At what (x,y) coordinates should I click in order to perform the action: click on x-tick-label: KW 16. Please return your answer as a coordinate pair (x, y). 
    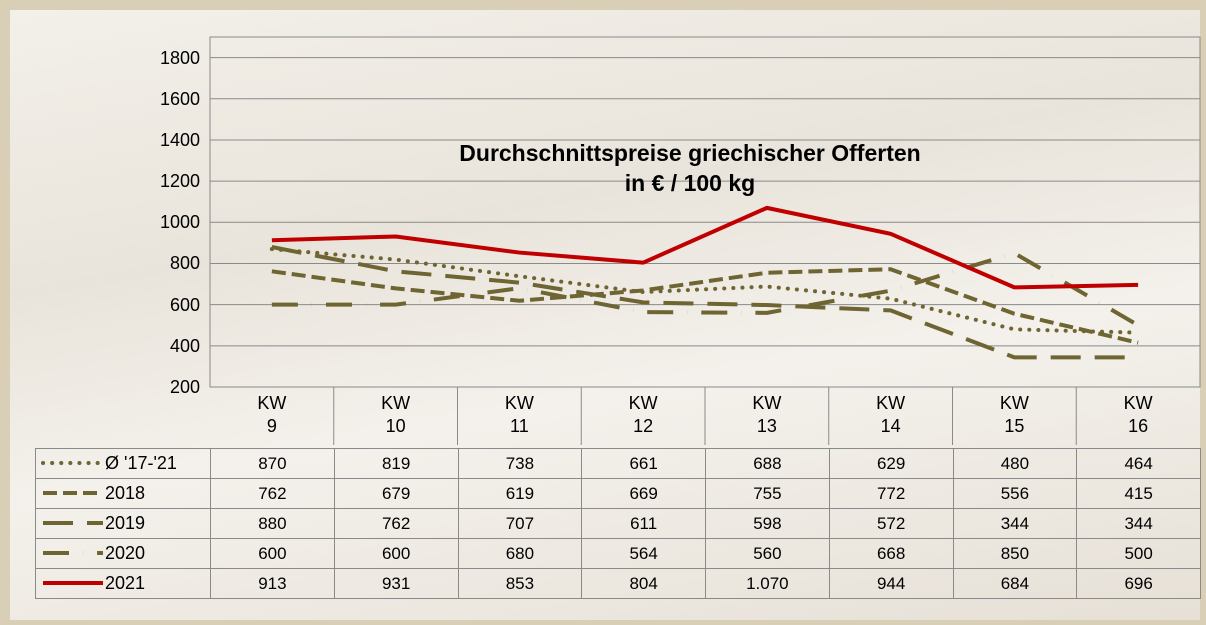
    Looking at the image, I should click on (1138, 414).